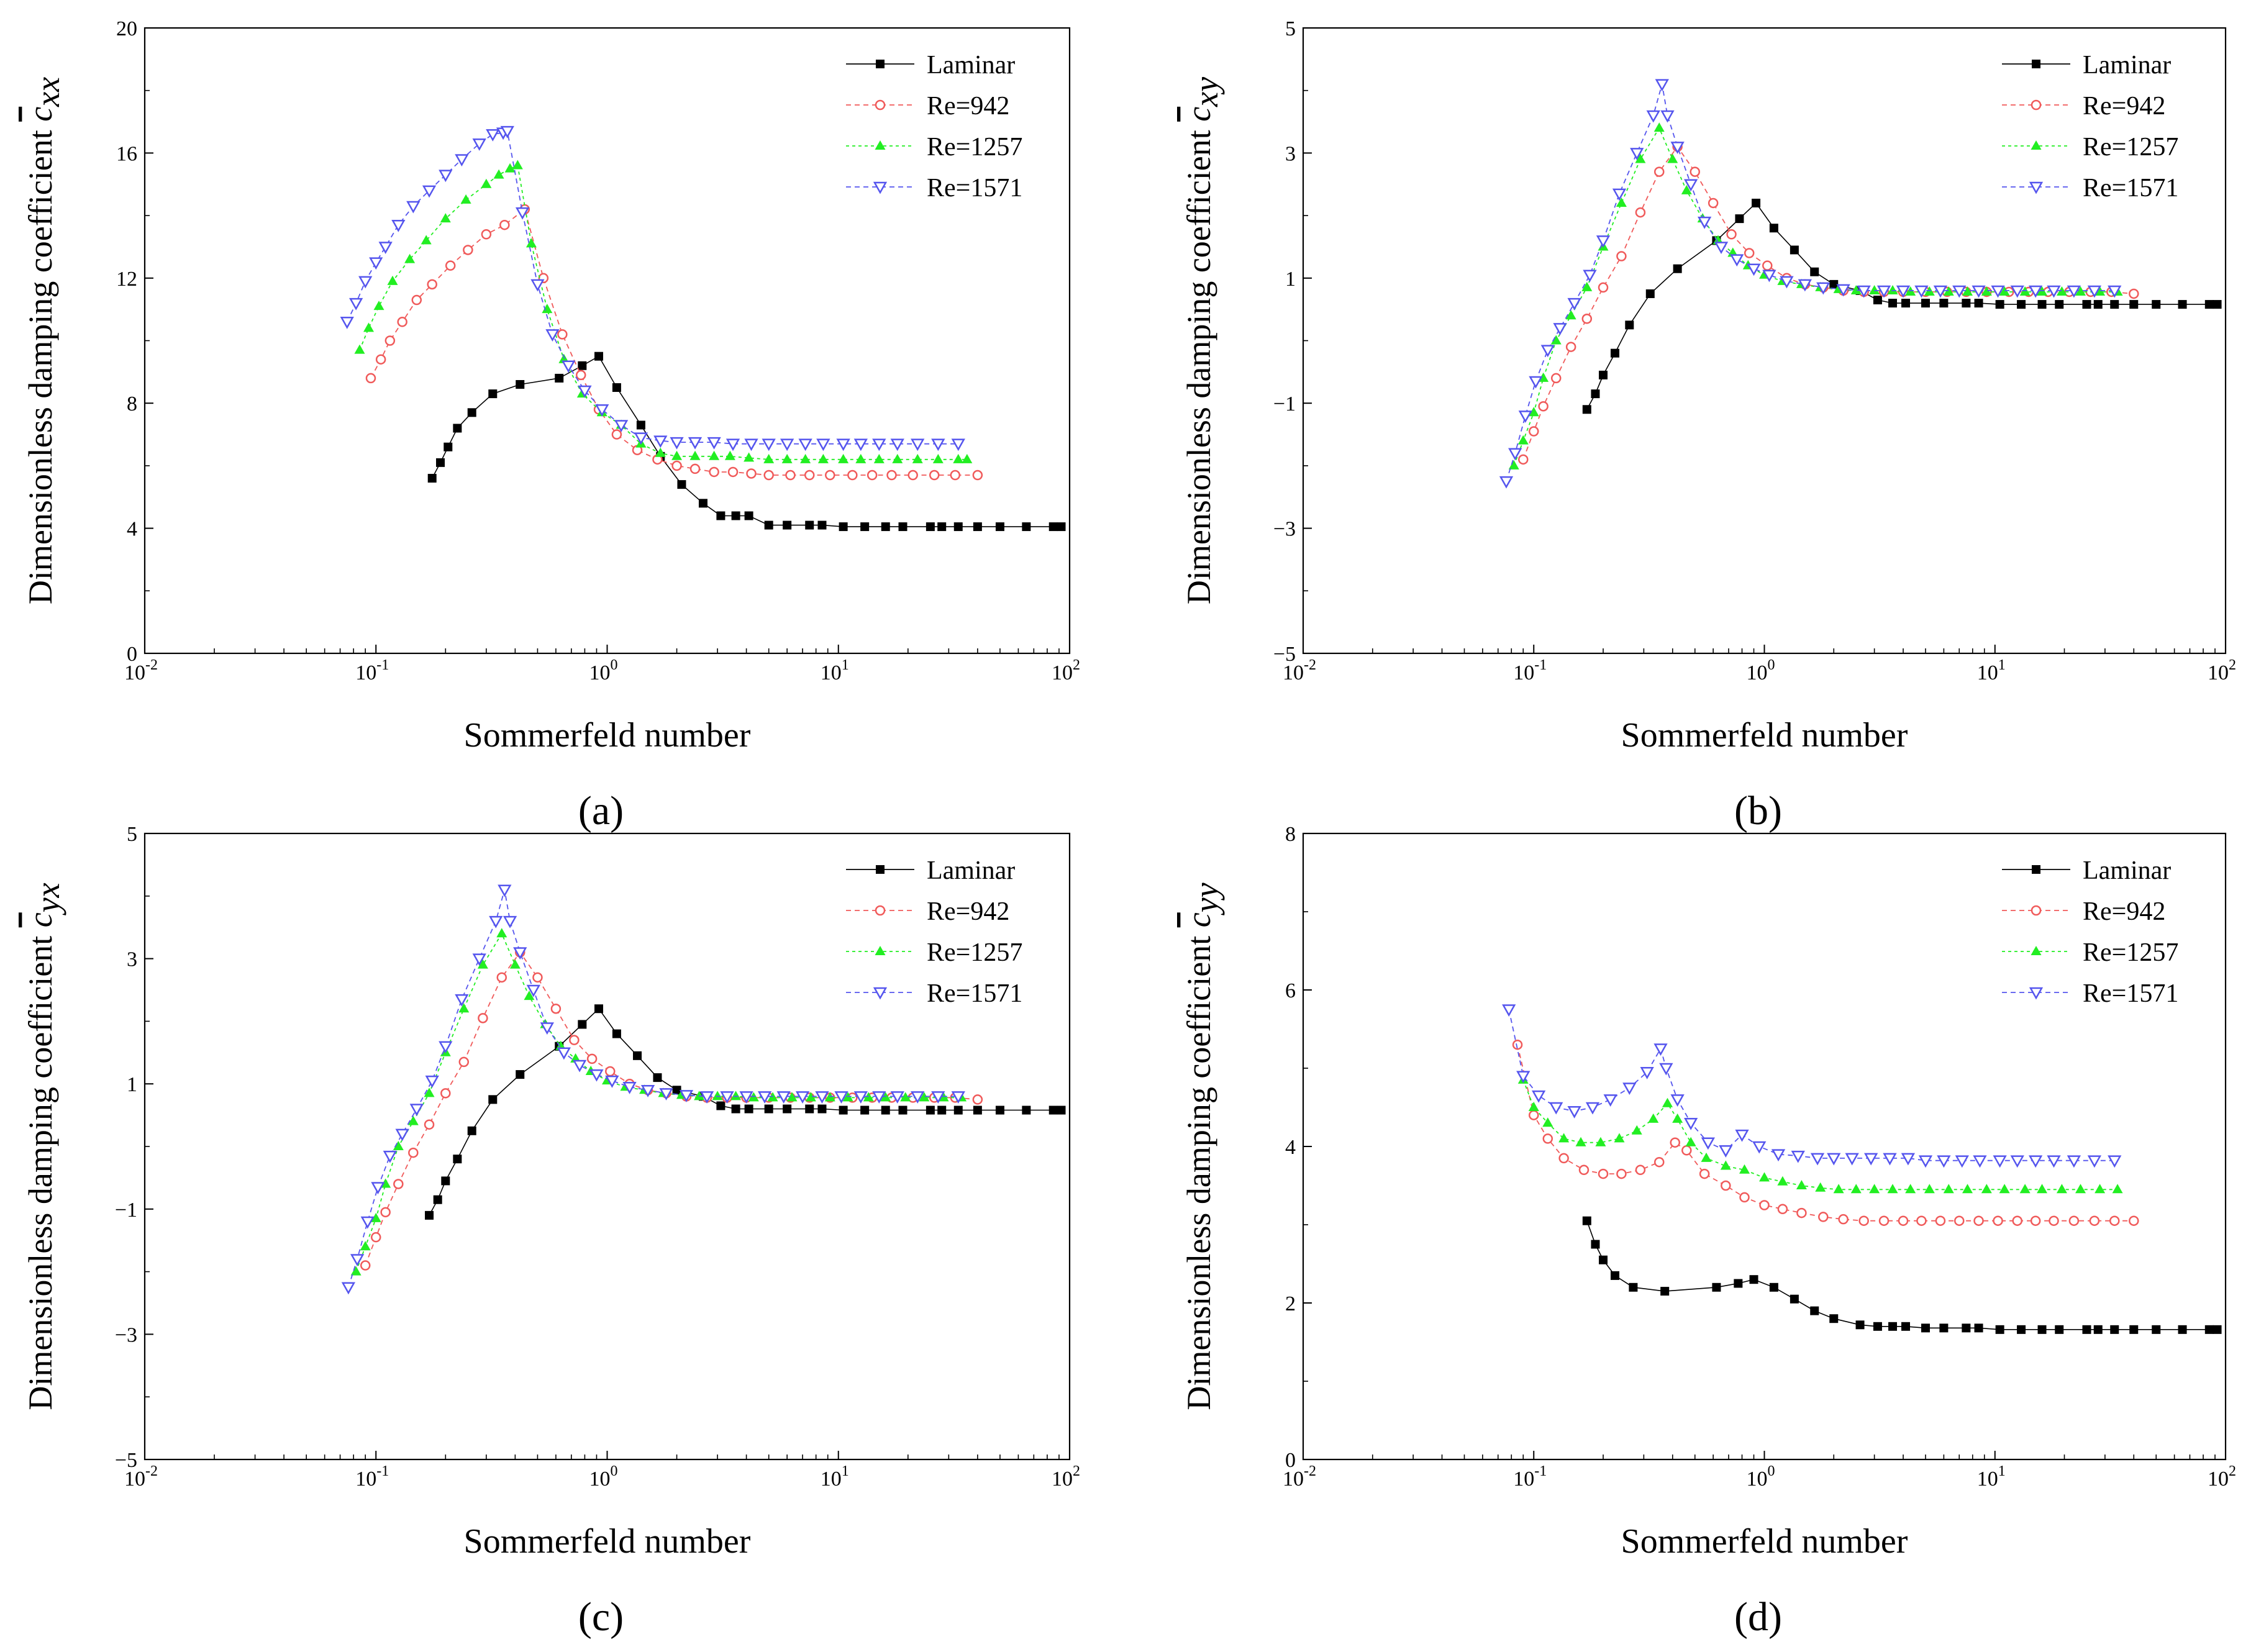 The height and width of the screenshot is (1652, 2256). I want to click on x-tick-label-exp: 2, so click(2232, 665).